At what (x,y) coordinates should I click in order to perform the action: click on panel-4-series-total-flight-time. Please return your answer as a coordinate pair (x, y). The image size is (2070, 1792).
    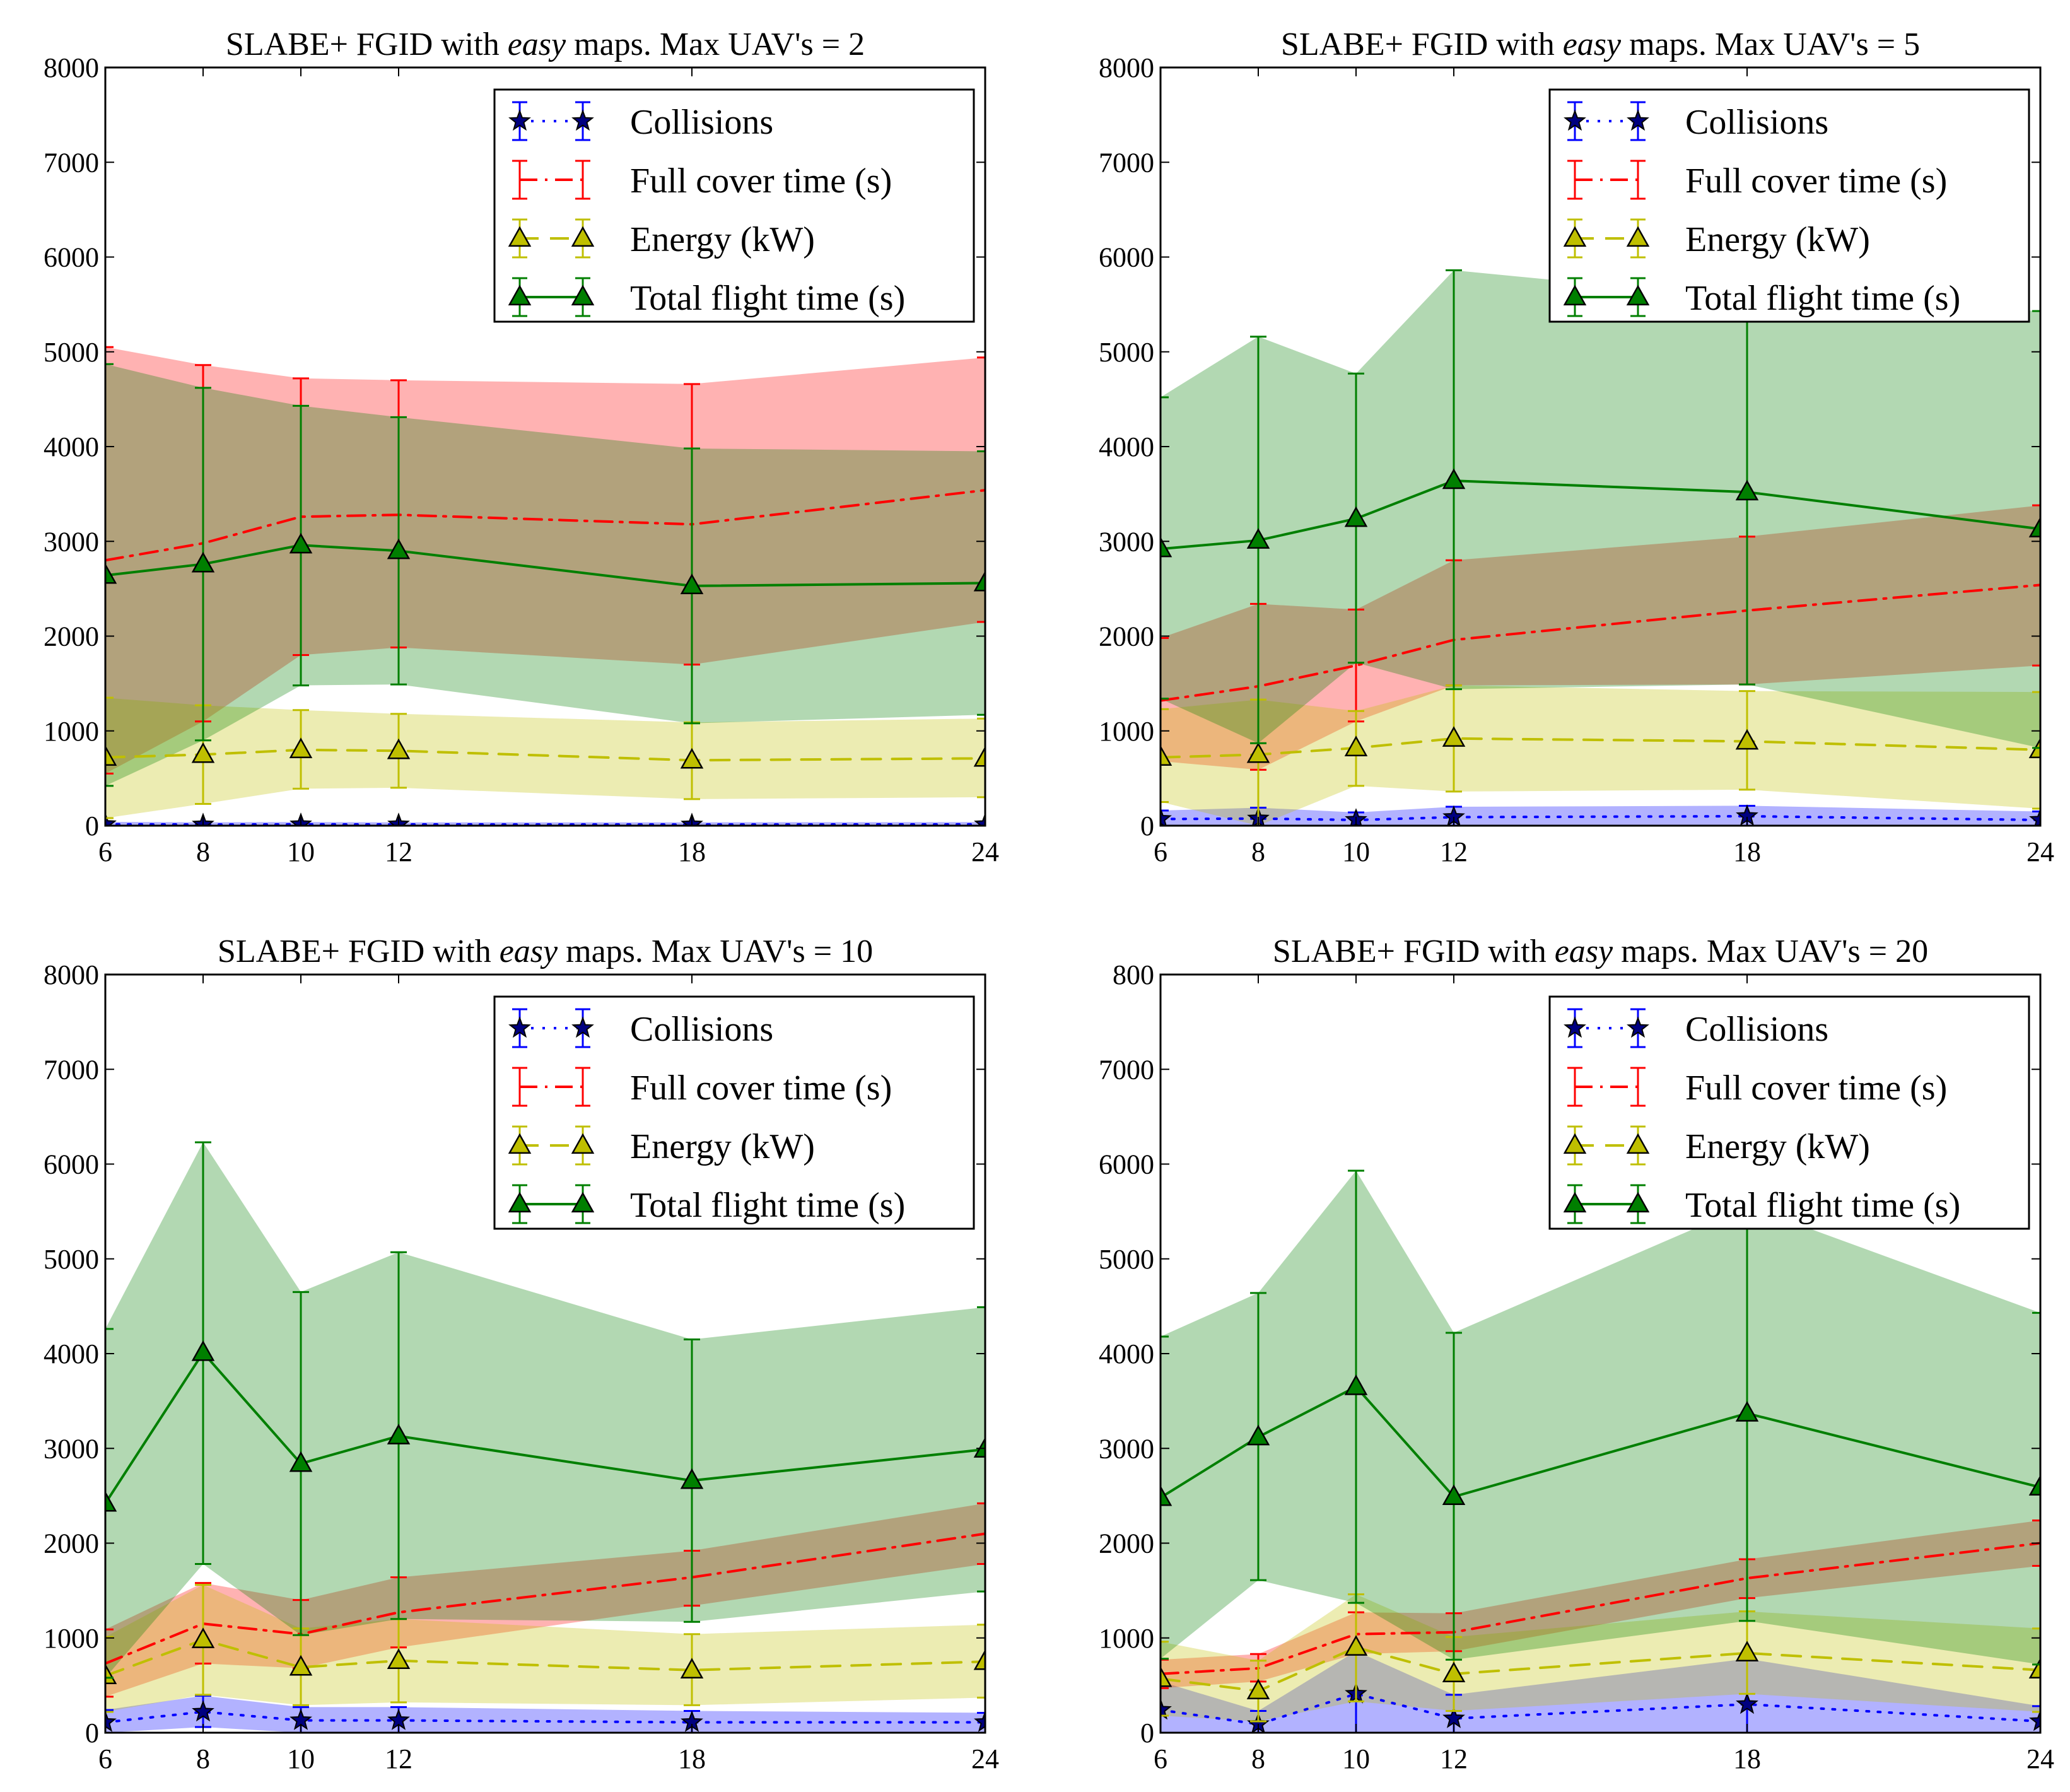
    Looking at the image, I should click on (1601, 1417).